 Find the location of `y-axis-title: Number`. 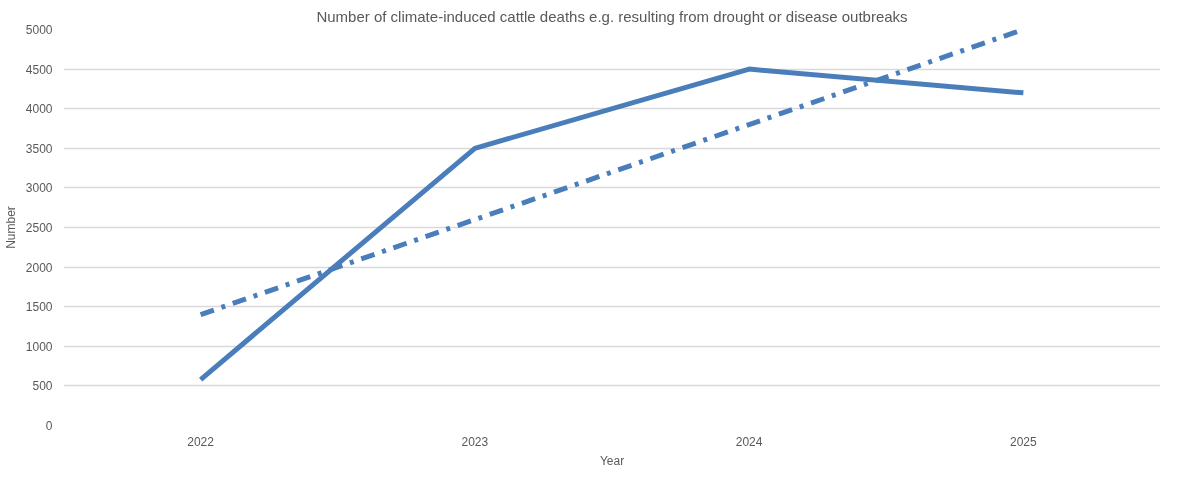

y-axis-title: Number is located at coordinates (10, 227).